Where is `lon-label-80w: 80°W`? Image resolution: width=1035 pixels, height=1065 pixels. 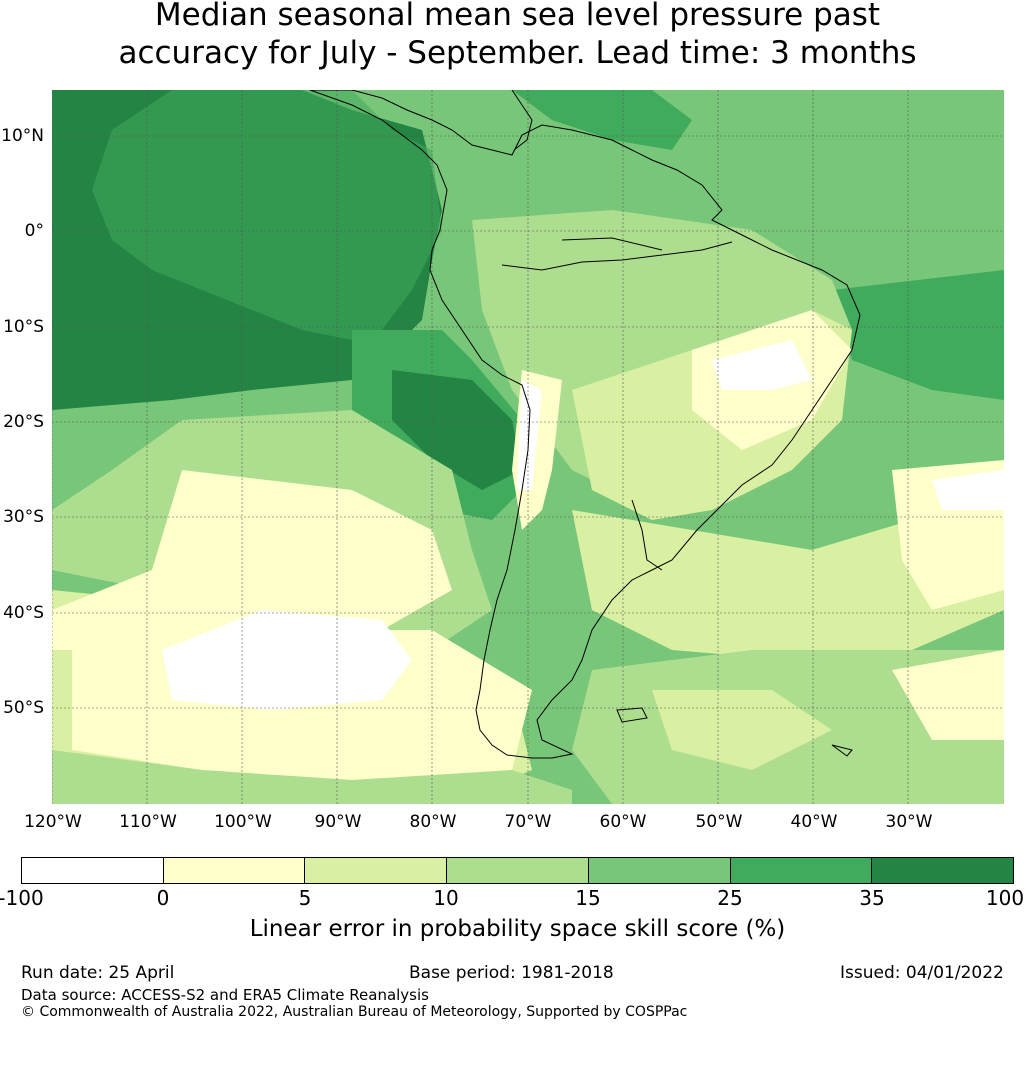
lon-label-80w: 80°W is located at coordinates (433, 822).